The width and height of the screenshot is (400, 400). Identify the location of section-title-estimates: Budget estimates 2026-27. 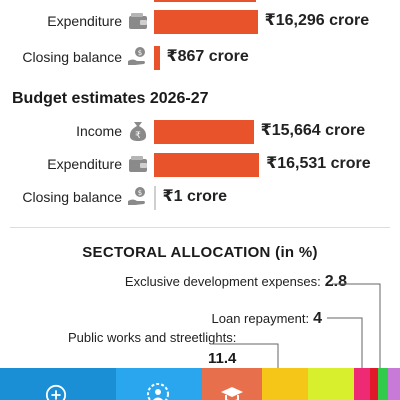
(110, 98).